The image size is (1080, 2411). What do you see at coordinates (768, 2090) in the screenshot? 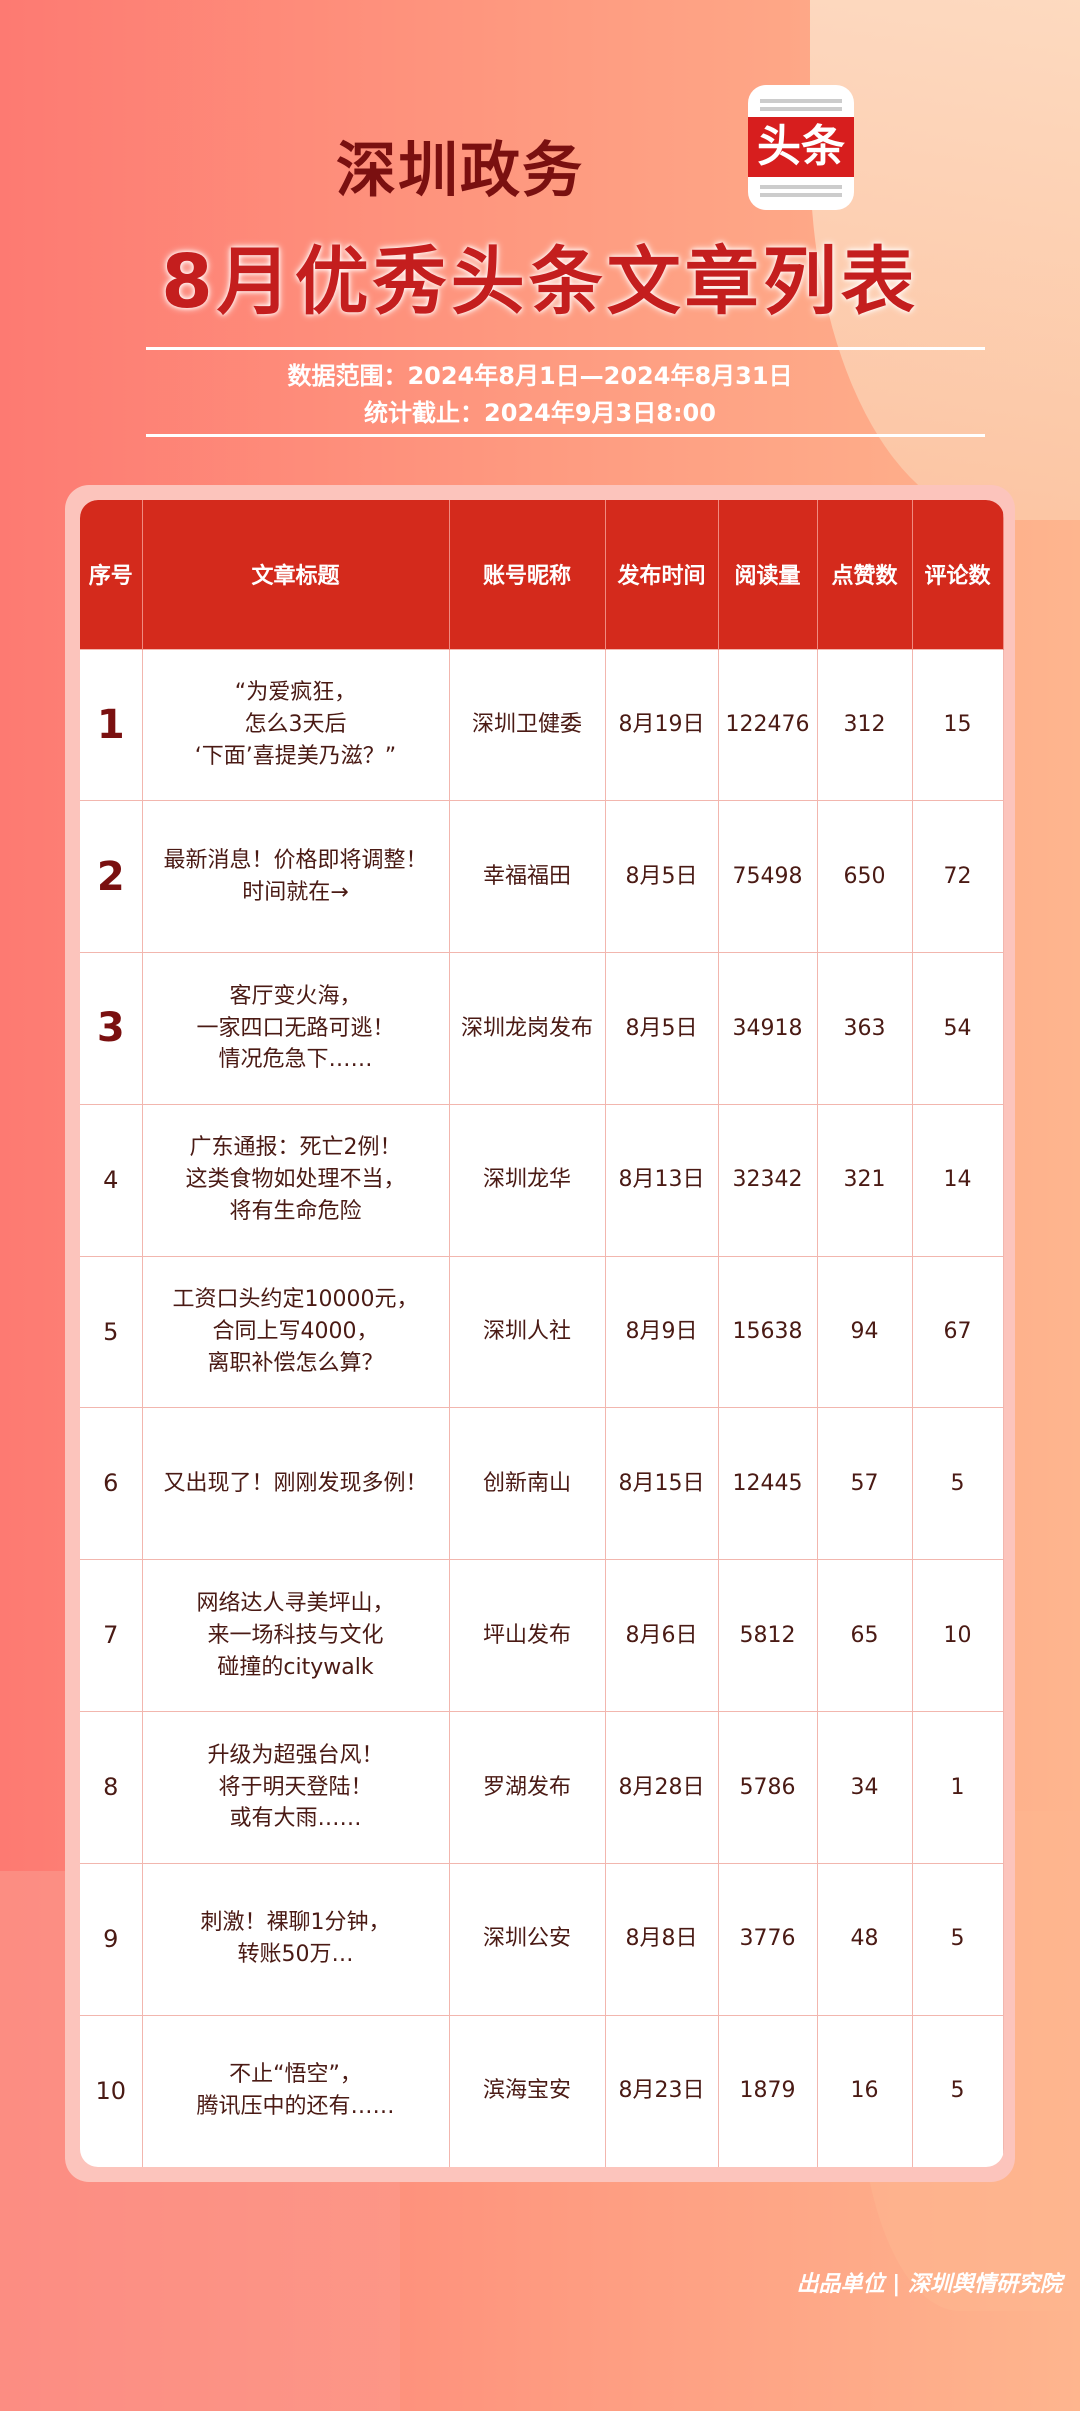
I see `cell-reads: 1879` at bounding box center [768, 2090].